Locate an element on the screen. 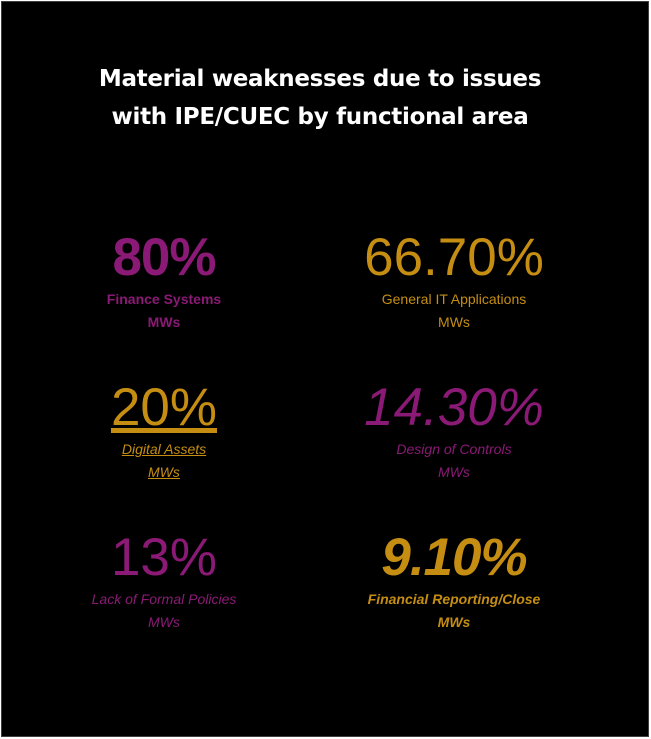 The image size is (651, 739). stat-value: 13% is located at coordinates (164, 557).